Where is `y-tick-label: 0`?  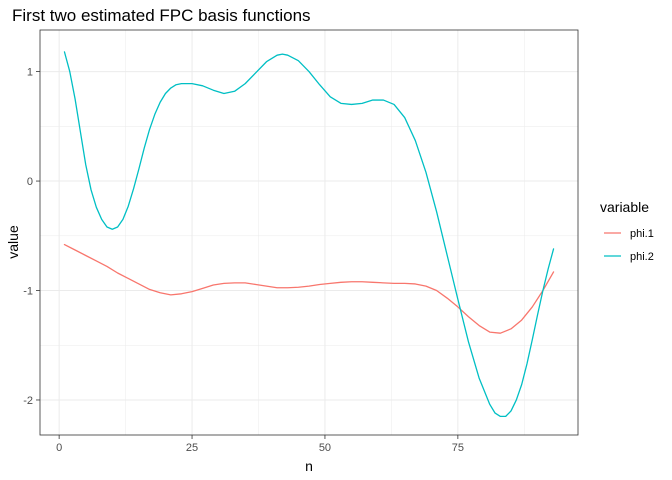
y-tick-label: 0 is located at coordinates (30, 182).